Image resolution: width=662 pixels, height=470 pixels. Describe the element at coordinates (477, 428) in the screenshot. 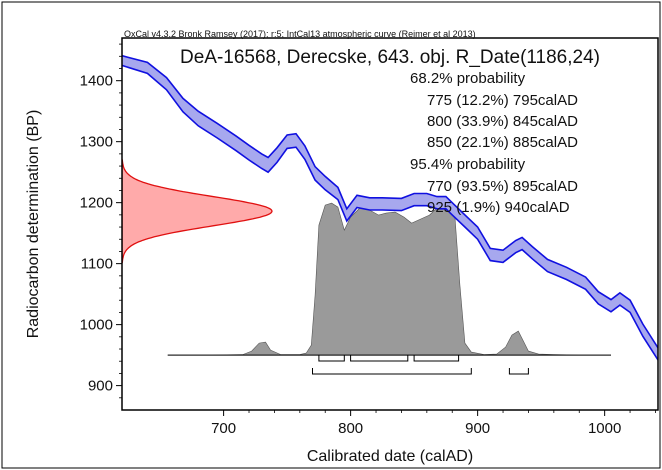

I see `x-tick-label-900: 900` at that location.